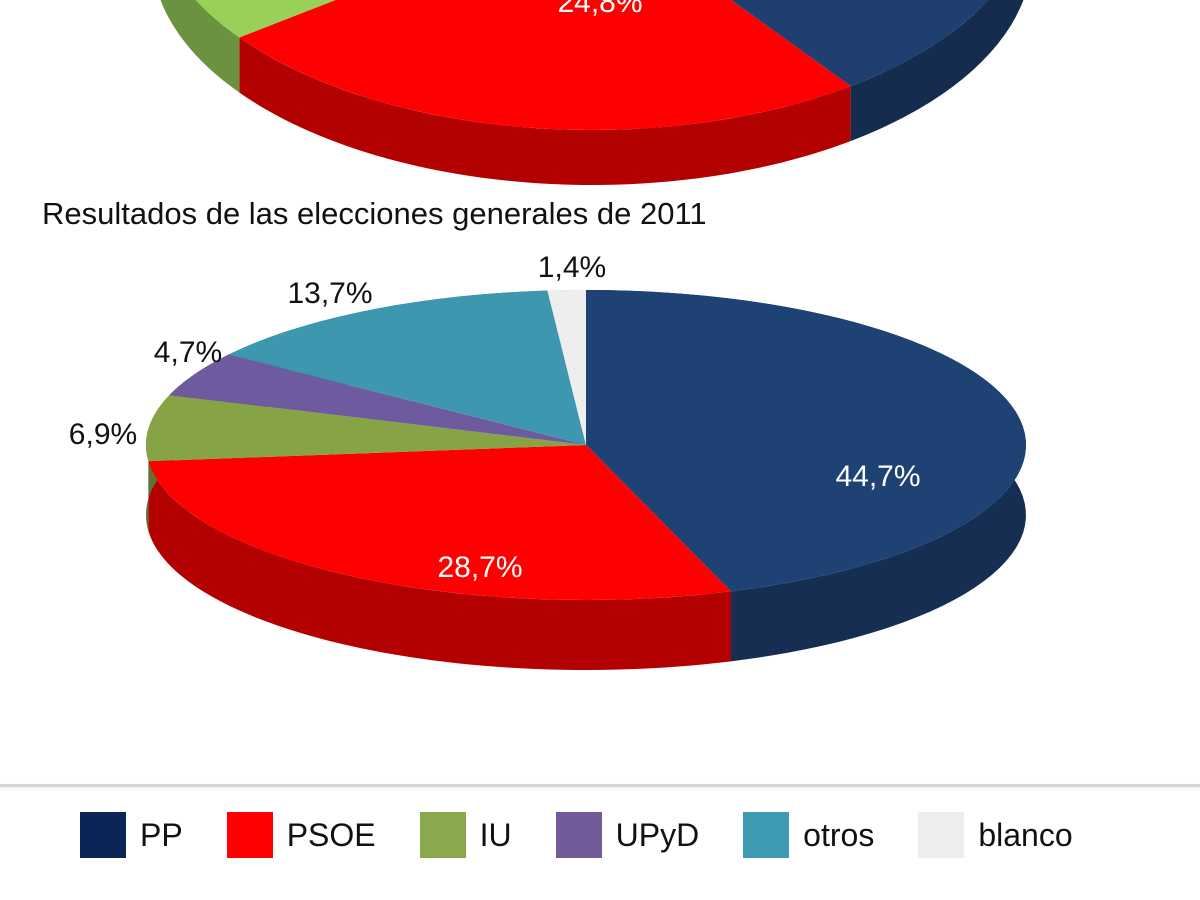 This screenshot has width=1200, height=900. Describe the element at coordinates (103, 434) in the screenshot. I see `data-label-iu: 6,9%` at that location.